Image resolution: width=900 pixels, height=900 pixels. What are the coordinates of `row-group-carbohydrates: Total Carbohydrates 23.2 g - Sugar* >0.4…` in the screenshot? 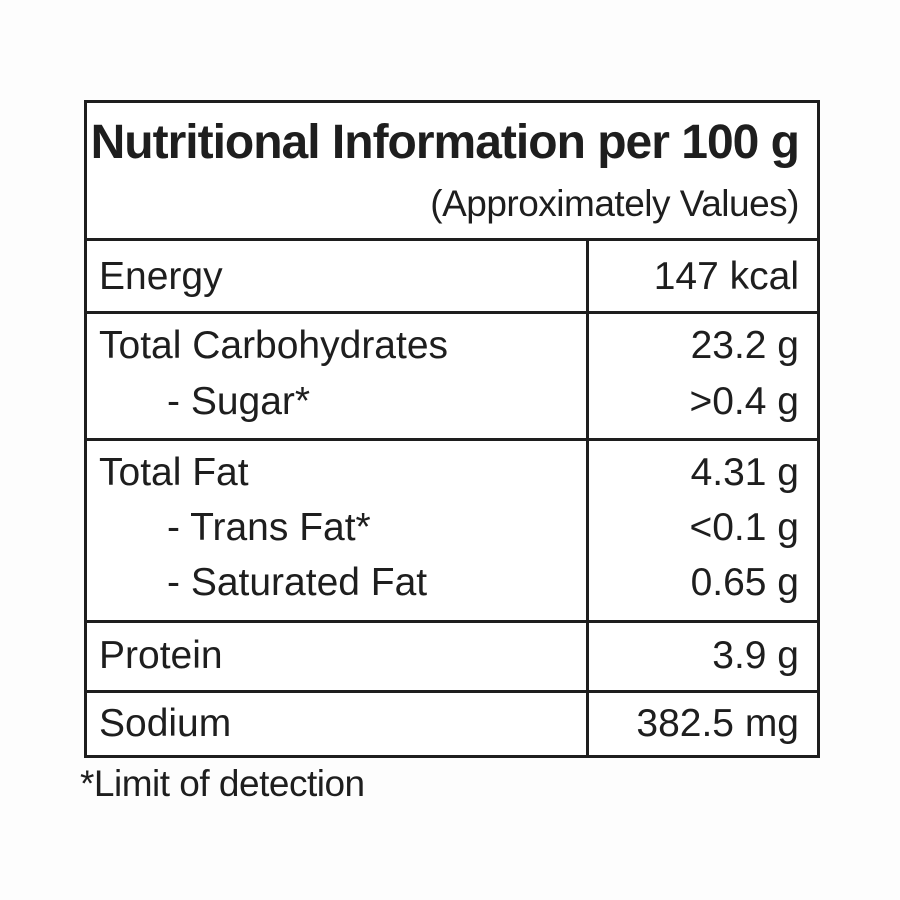 It's located at (452, 377).